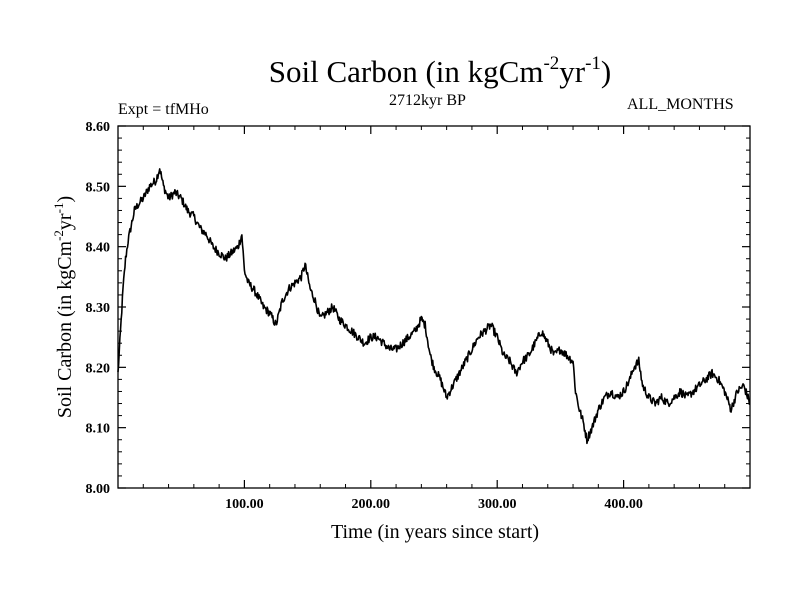 Image resolution: width=800 pixels, height=600 pixels. I want to click on y-tick-label: 8.50, so click(98, 187).